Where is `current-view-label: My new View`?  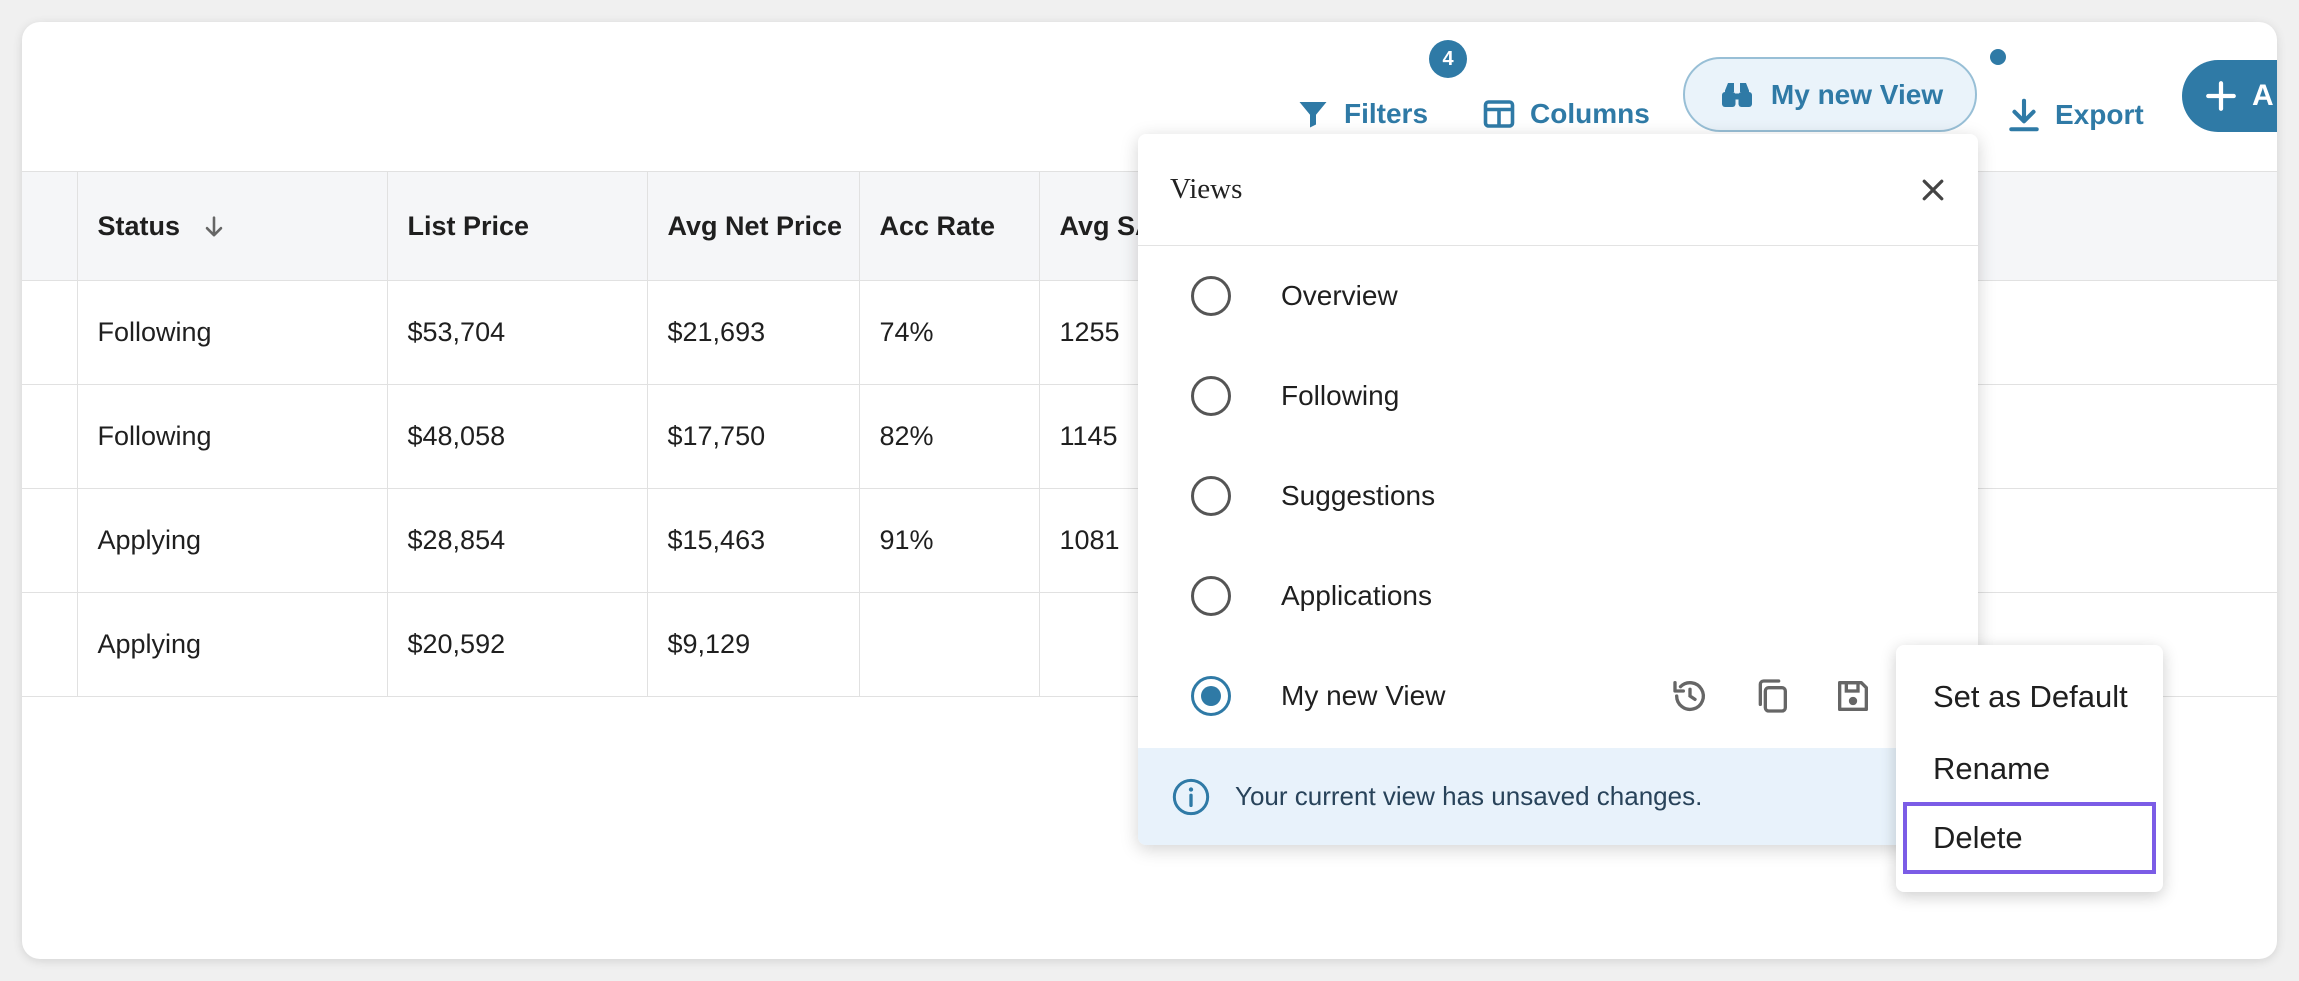
current-view-label: My new View is located at coordinates (1857, 94).